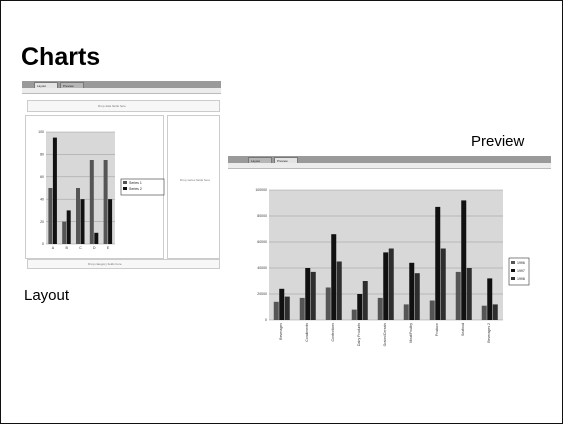  I want to click on preview-x-tick-label: Beverages 2, so click(489, 333).